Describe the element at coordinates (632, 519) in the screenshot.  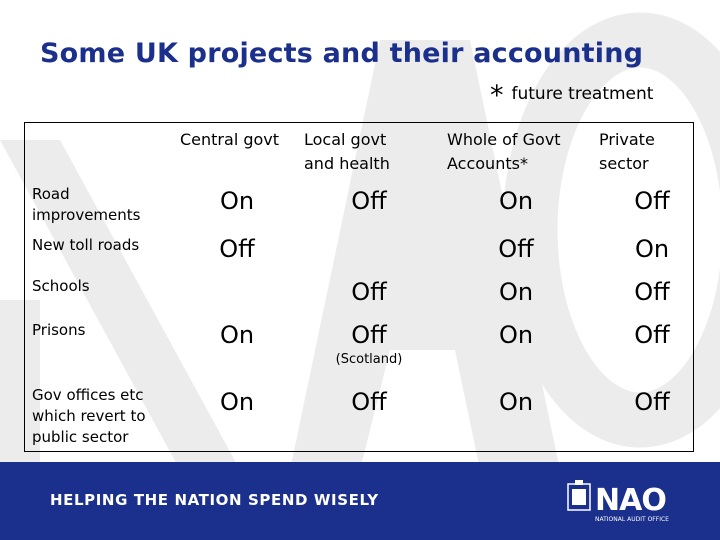
I see `logo-subtext: NATIONAL AUDIT OFFICE` at that location.